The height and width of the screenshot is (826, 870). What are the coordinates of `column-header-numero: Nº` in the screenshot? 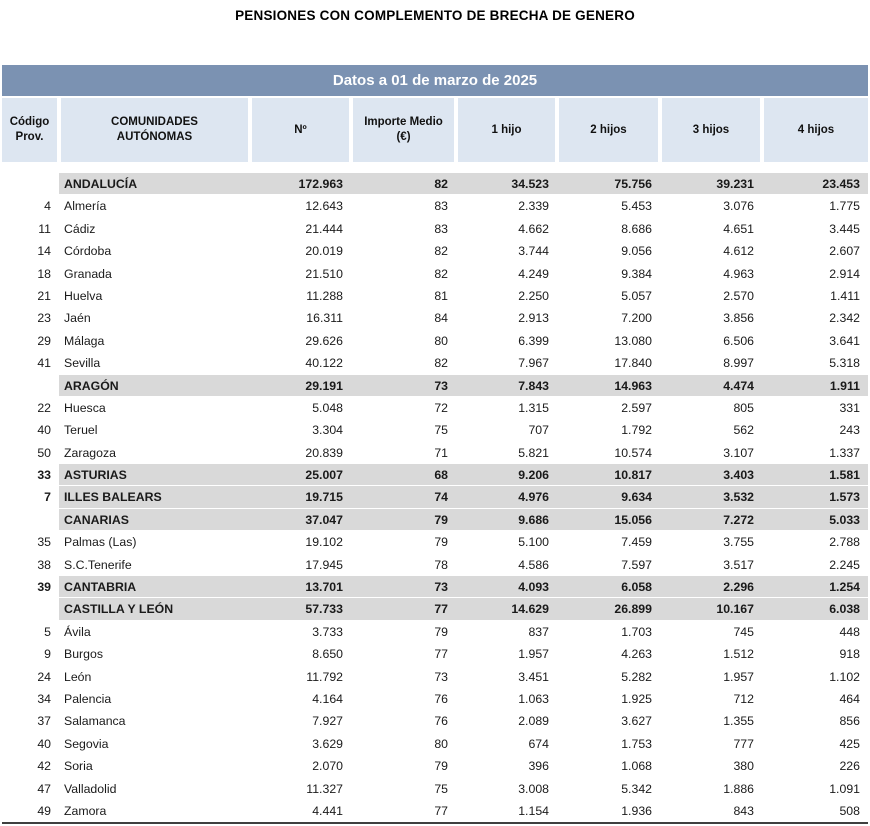 It's located at (300, 130).